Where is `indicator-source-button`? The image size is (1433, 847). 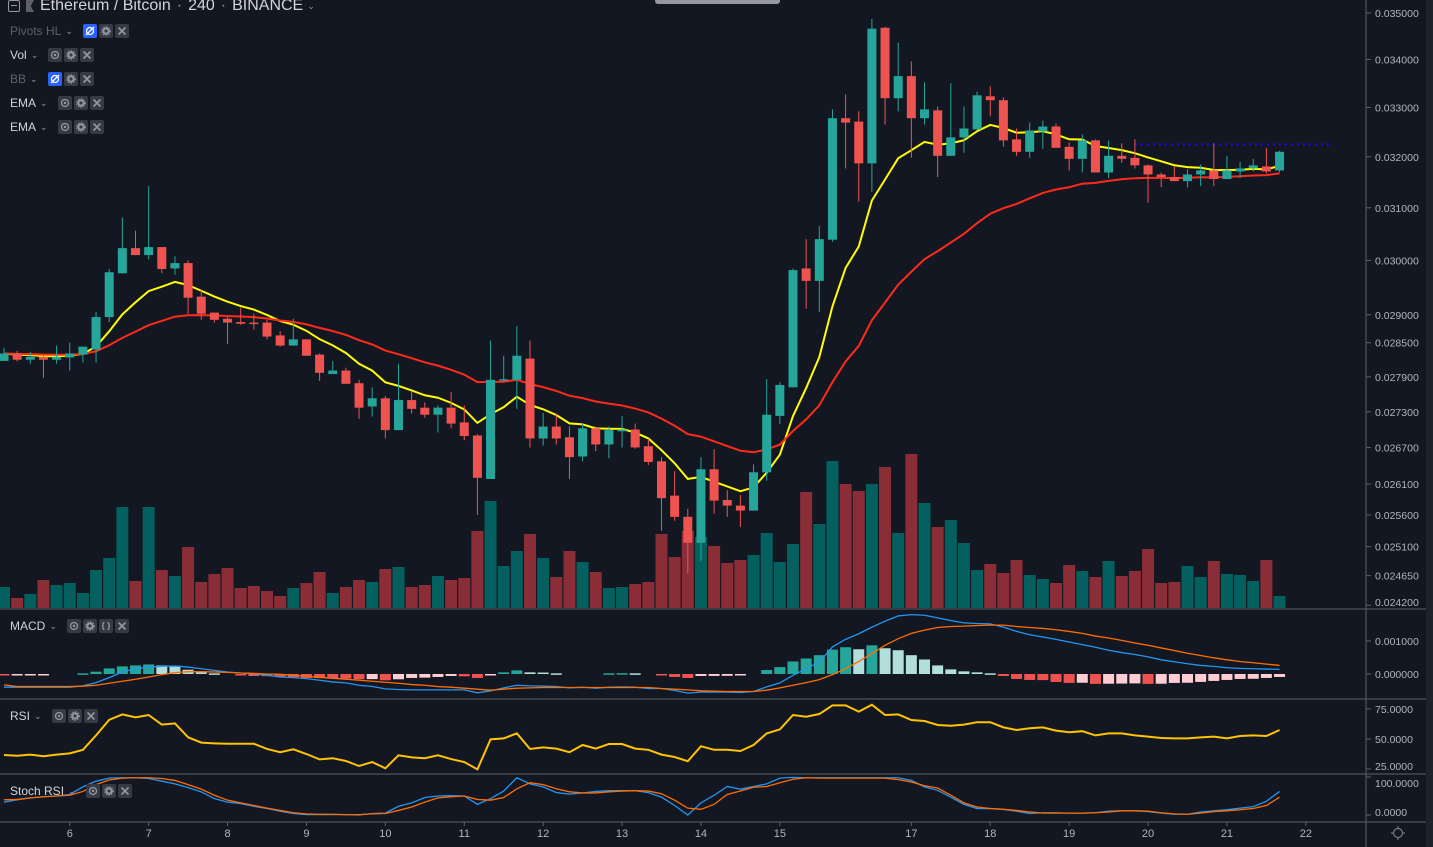
indicator-source-button is located at coordinates (105, 626).